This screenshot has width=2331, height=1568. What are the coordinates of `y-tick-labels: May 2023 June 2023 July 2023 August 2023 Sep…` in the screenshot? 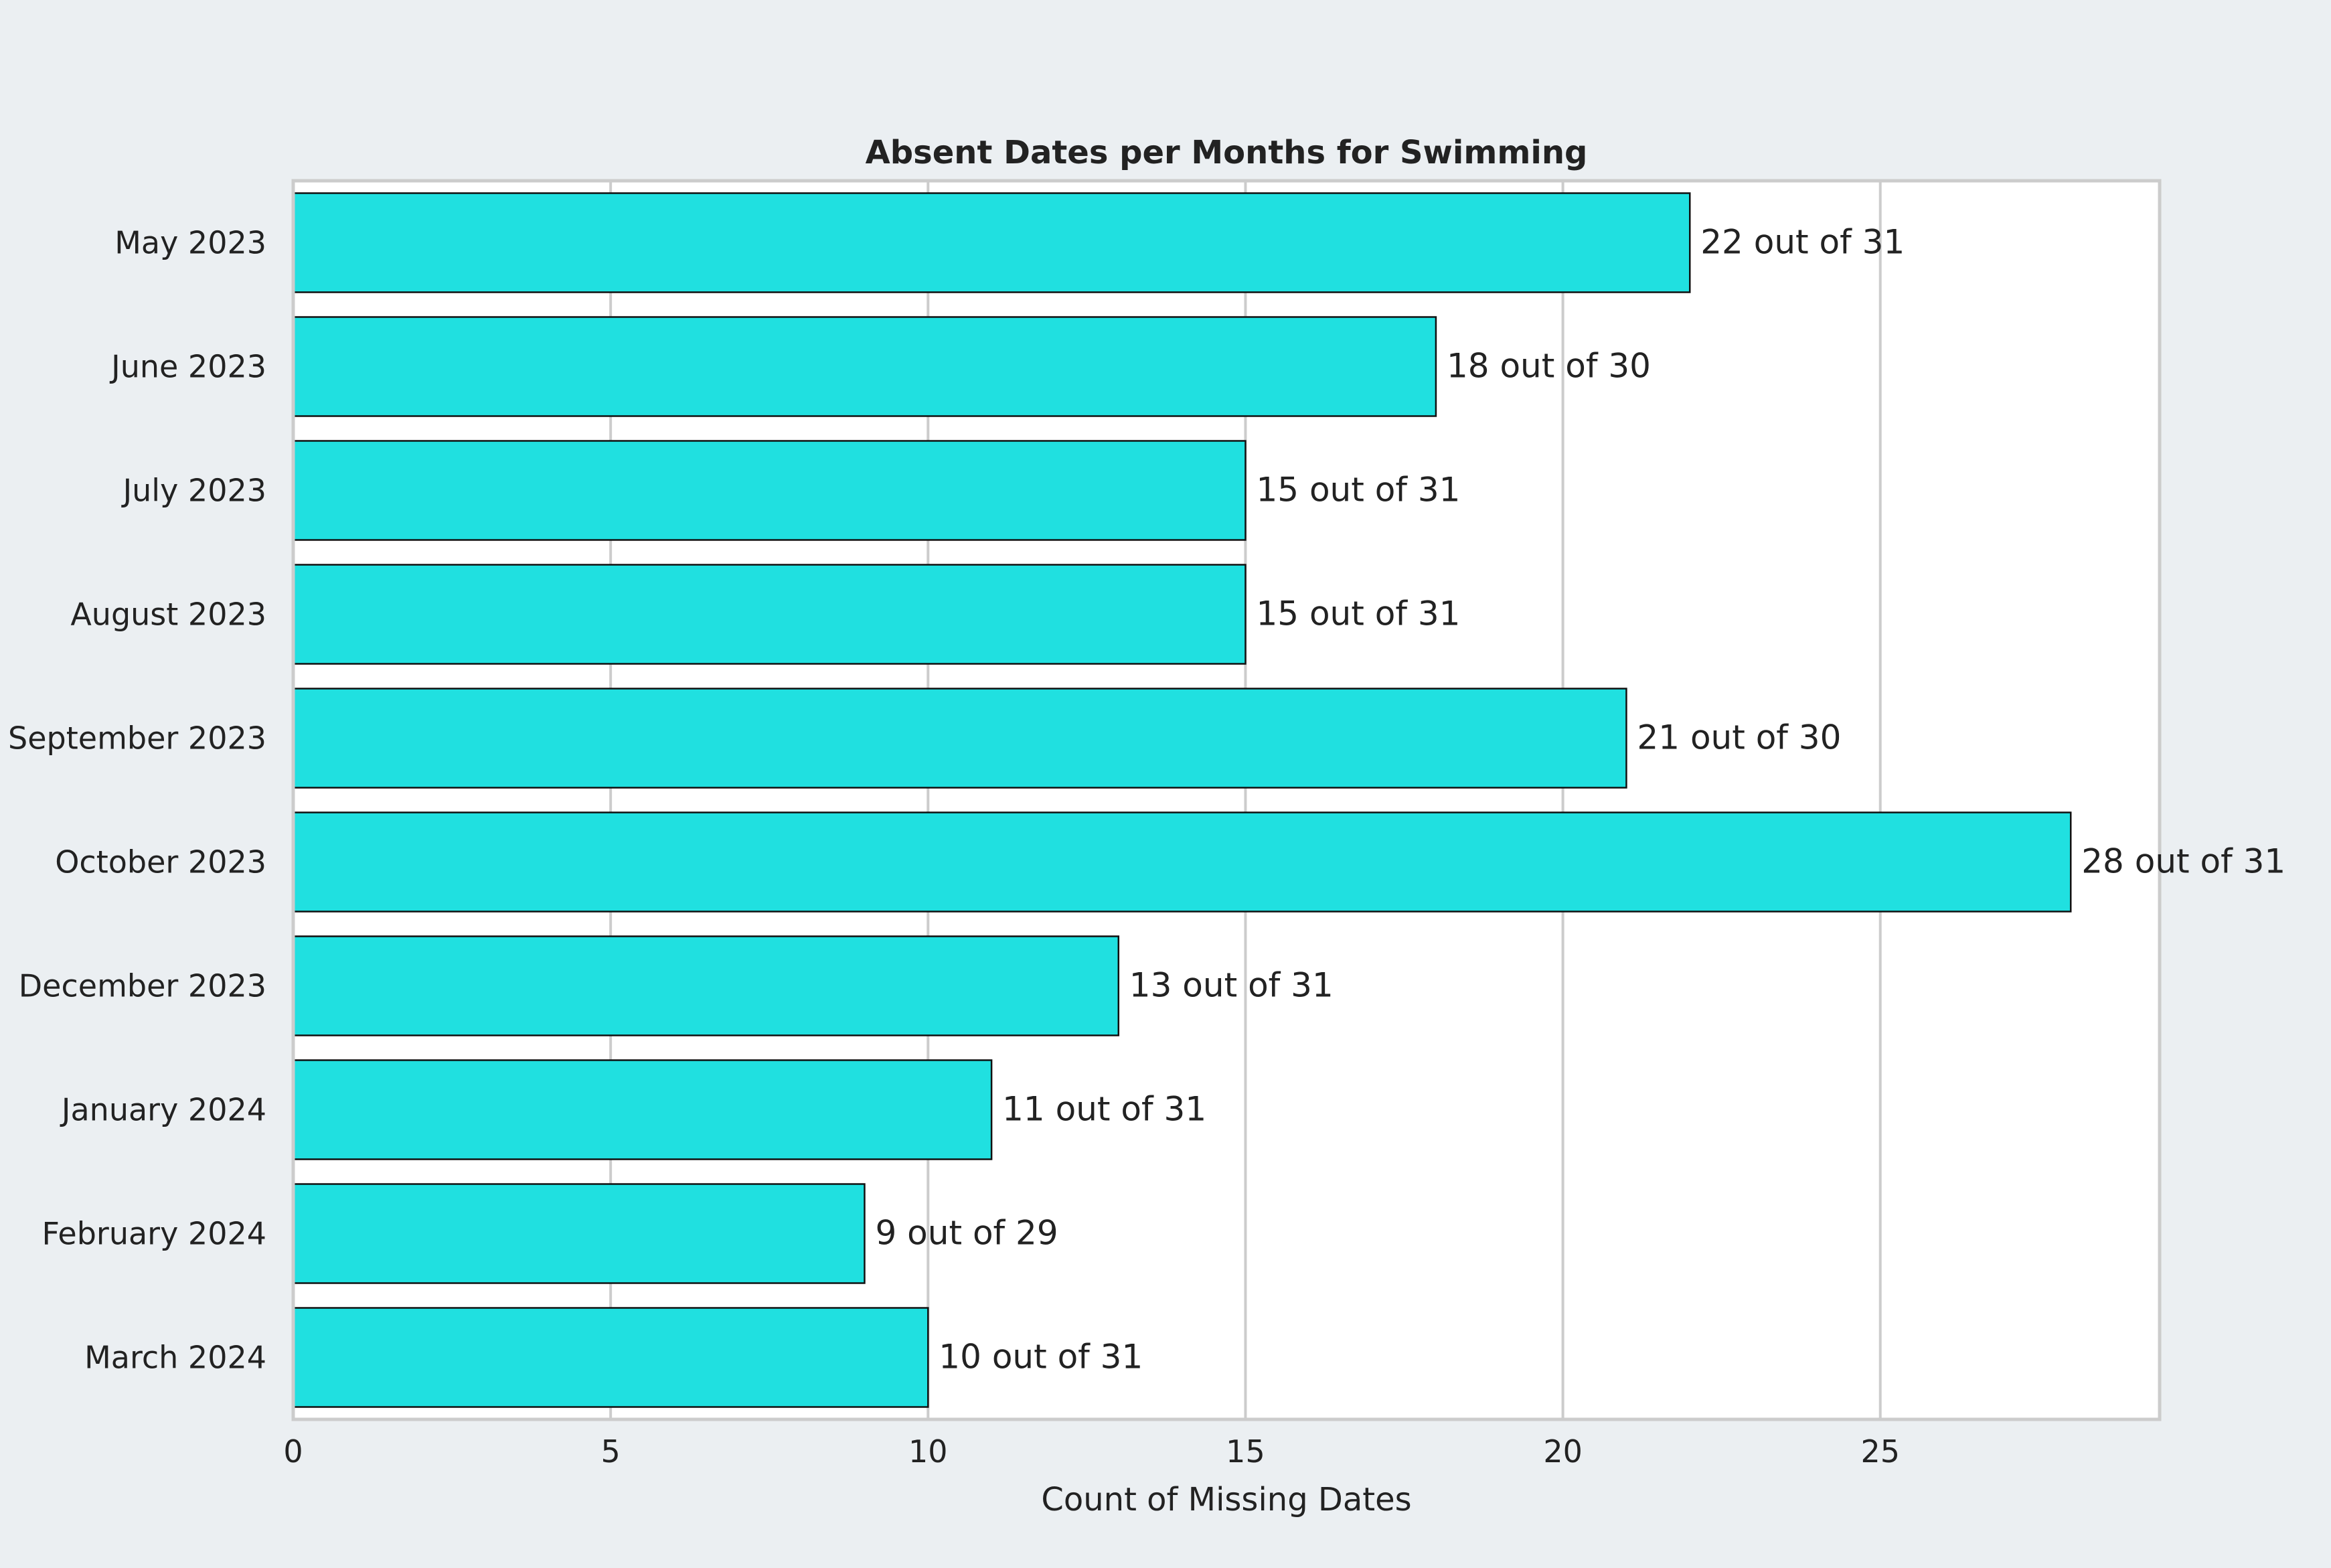 It's located at (137, 800).